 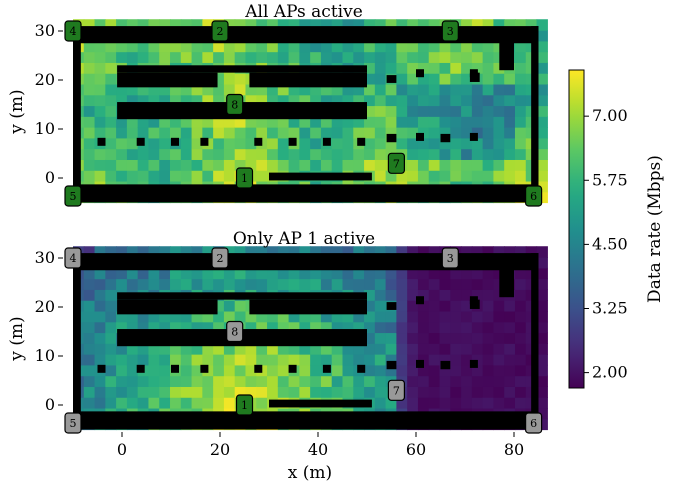 What do you see at coordinates (396, 390) in the screenshot?
I see `ap-label: 7` at bounding box center [396, 390].